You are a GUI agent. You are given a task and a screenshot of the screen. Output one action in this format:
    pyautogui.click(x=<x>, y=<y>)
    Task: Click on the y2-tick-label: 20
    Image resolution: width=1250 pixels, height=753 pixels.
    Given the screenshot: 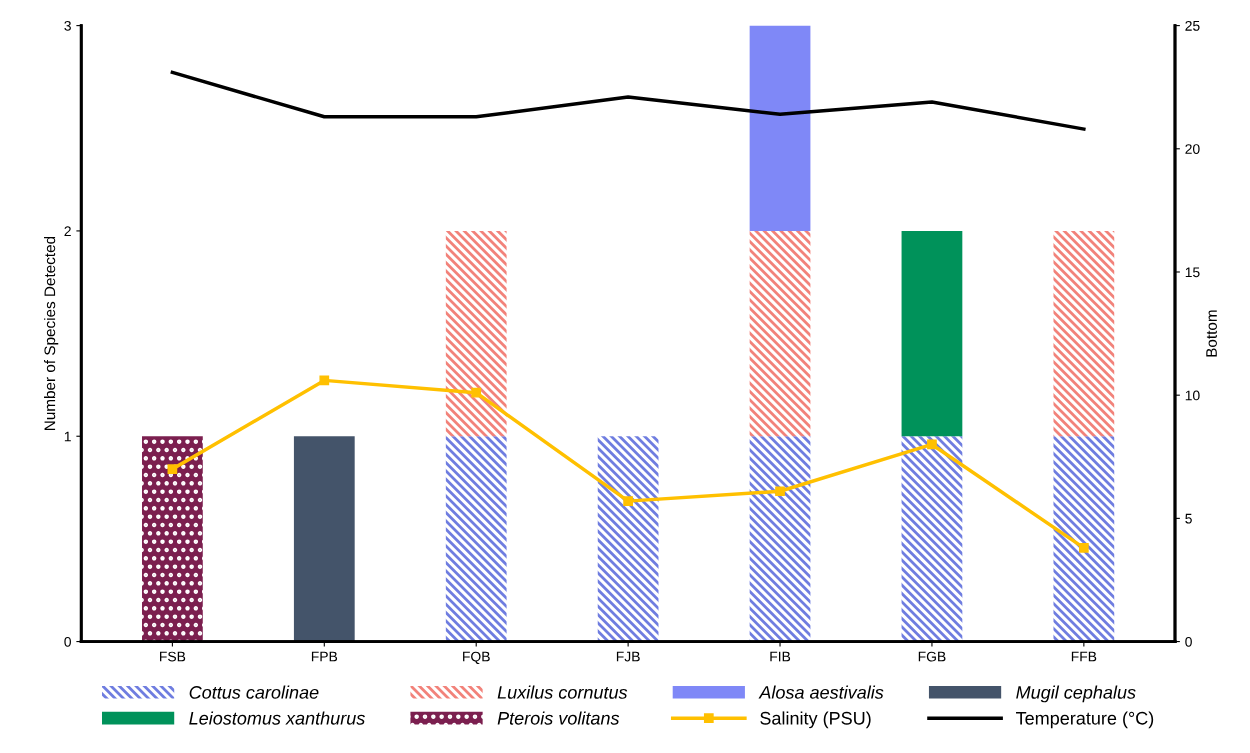 What is the action you would take?
    pyautogui.click(x=1192, y=149)
    